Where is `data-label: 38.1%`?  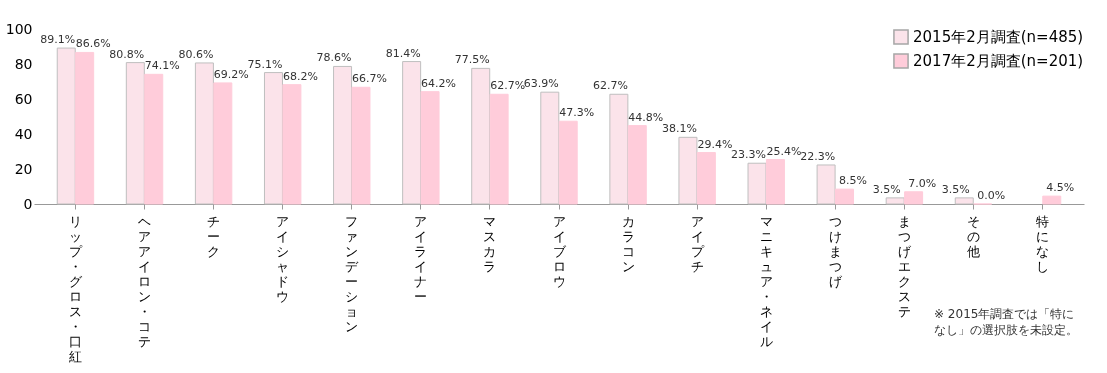
data-label: 38.1% is located at coordinates (679, 129).